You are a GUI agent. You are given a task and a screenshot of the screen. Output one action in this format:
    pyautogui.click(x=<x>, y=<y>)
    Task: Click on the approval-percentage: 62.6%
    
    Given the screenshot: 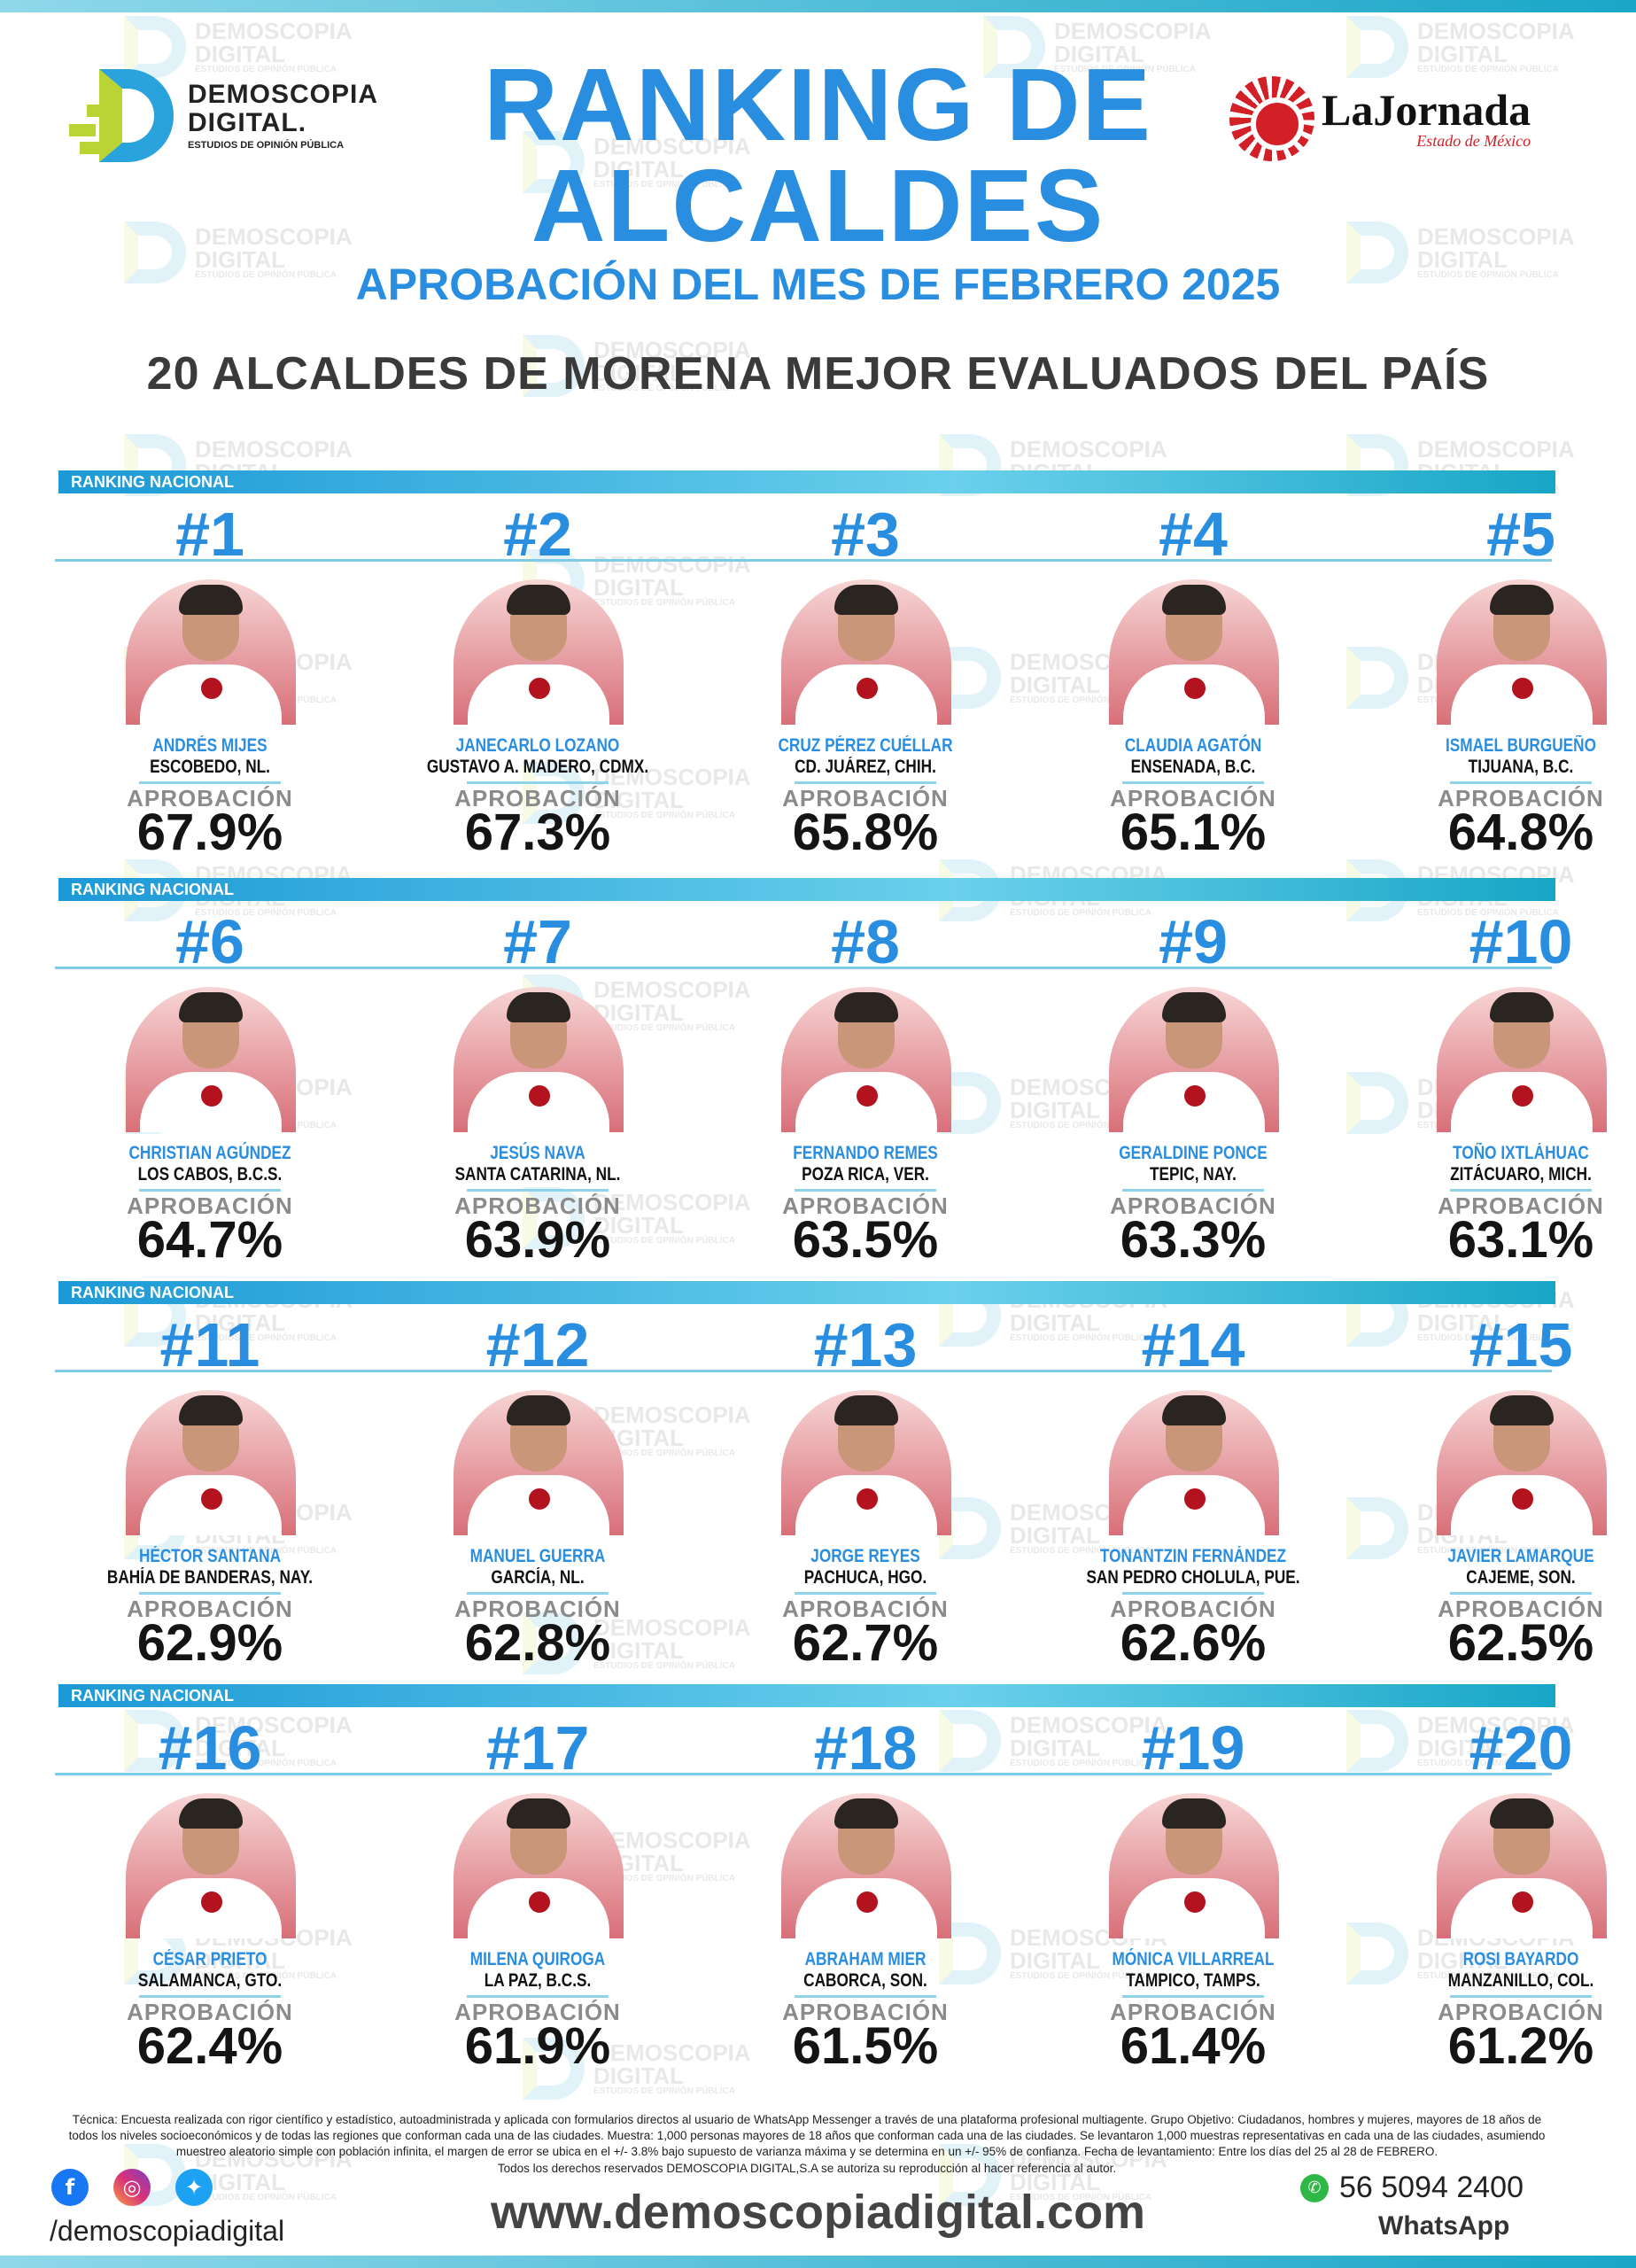 What is the action you would take?
    pyautogui.click(x=1193, y=1643)
    